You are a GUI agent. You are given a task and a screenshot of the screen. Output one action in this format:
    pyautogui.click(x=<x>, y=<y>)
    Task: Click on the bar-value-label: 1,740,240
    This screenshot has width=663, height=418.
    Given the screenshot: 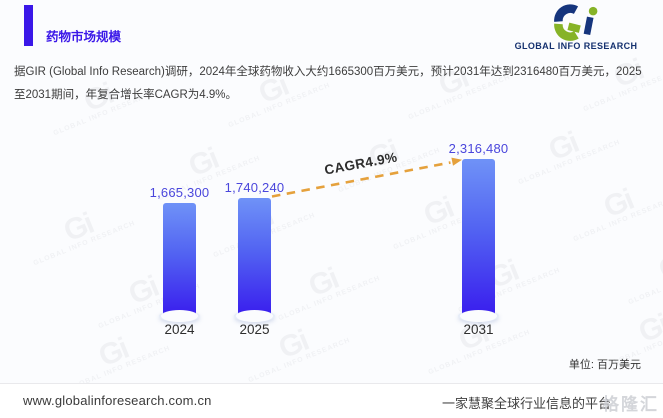 What is the action you would take?
    pyautogui.click(x=254, y=187)
    